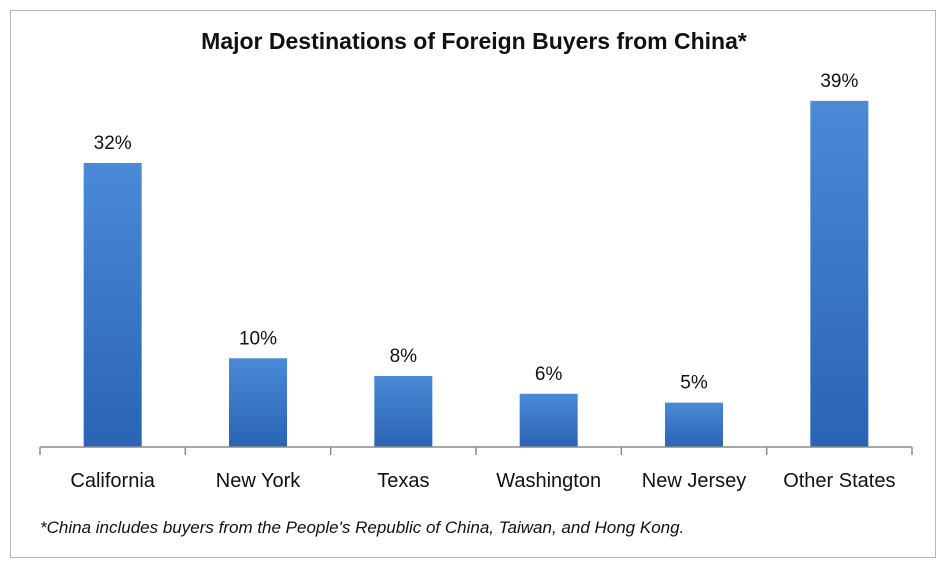 The image size is (948, 570). What do you see at coordinates (112, 305) in the screenshot?
I see `bar-california` at bounding box center [112, 305].